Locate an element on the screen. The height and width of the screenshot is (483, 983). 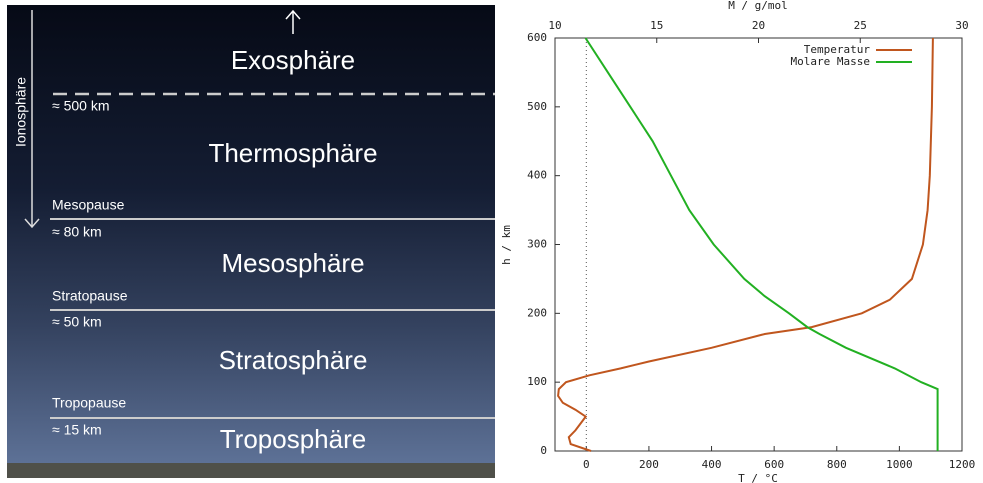
ionosphere-label: Ionosphäre is located at coordinates (21, 112).